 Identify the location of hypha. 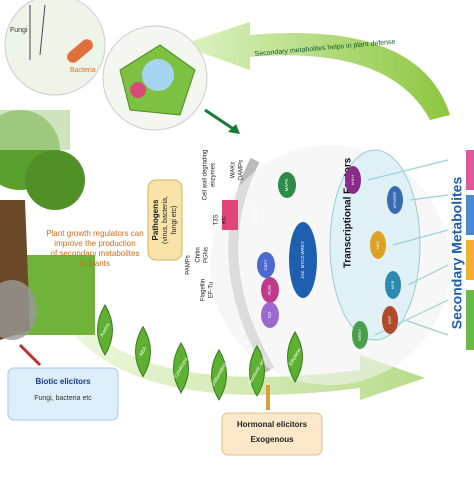
(42, 30).